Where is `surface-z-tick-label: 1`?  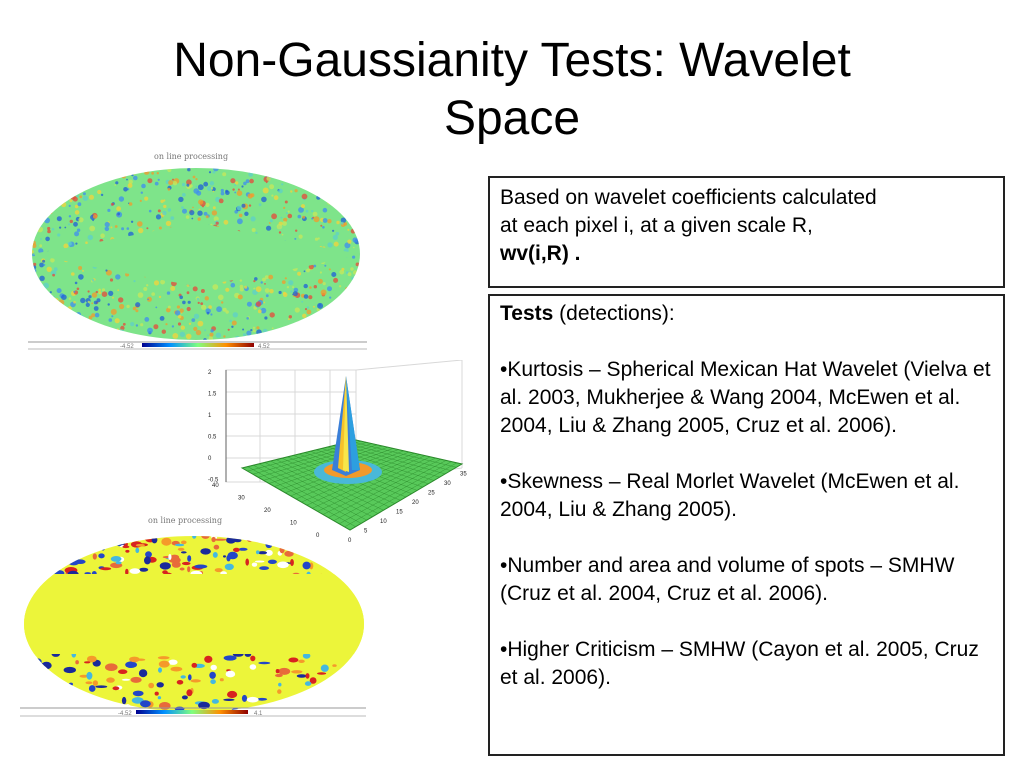 surface-z-tick-label: 1 is located at coordinates (210, 416).